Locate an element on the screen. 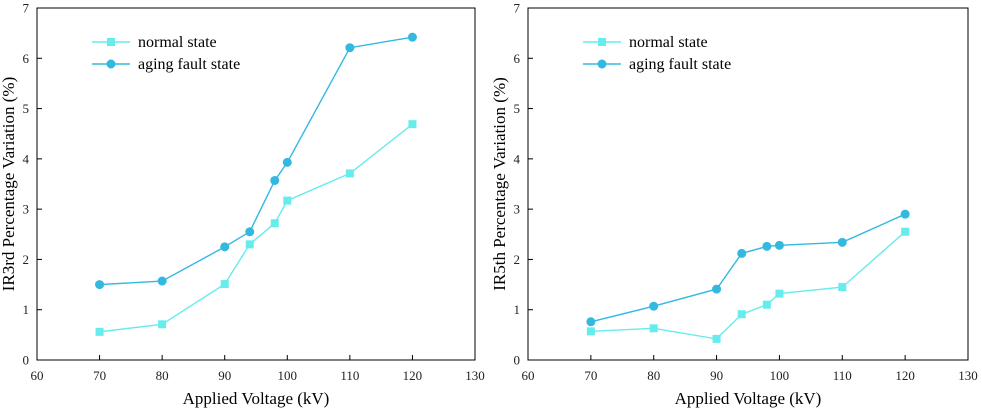  y-axis-title: IR5th Percentage Variation (%) is located at coordinates (499, 184).